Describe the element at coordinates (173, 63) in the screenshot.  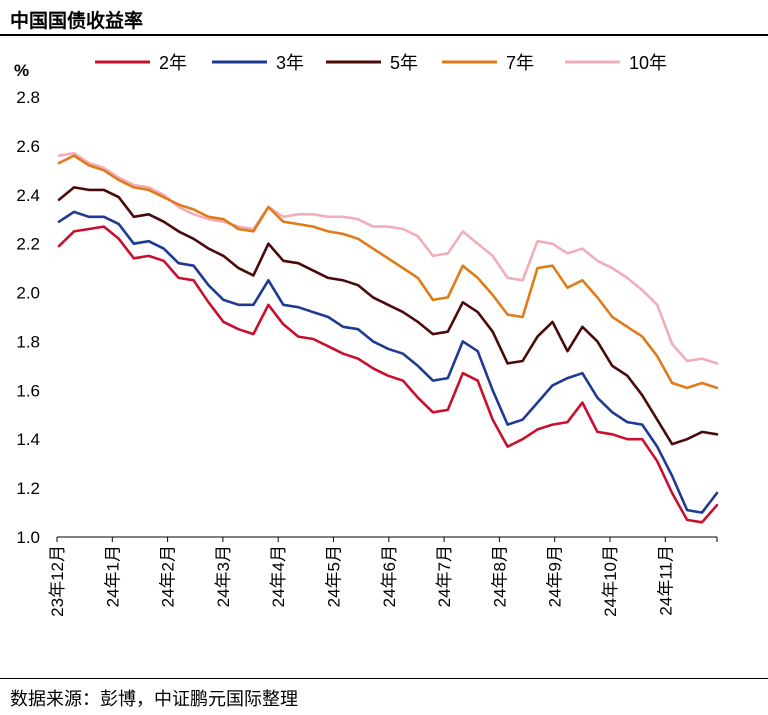
I see `legend-label: 2年` at that location.